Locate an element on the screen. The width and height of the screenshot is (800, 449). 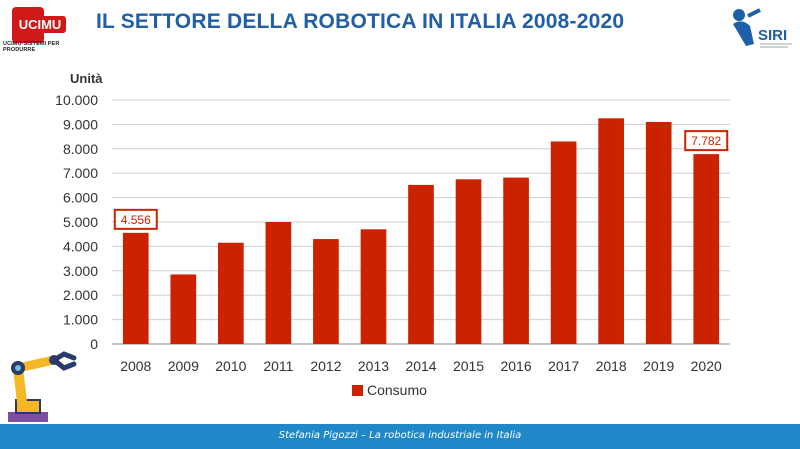
y-tick-label: 10.000 is located at coordinates (76, 100).